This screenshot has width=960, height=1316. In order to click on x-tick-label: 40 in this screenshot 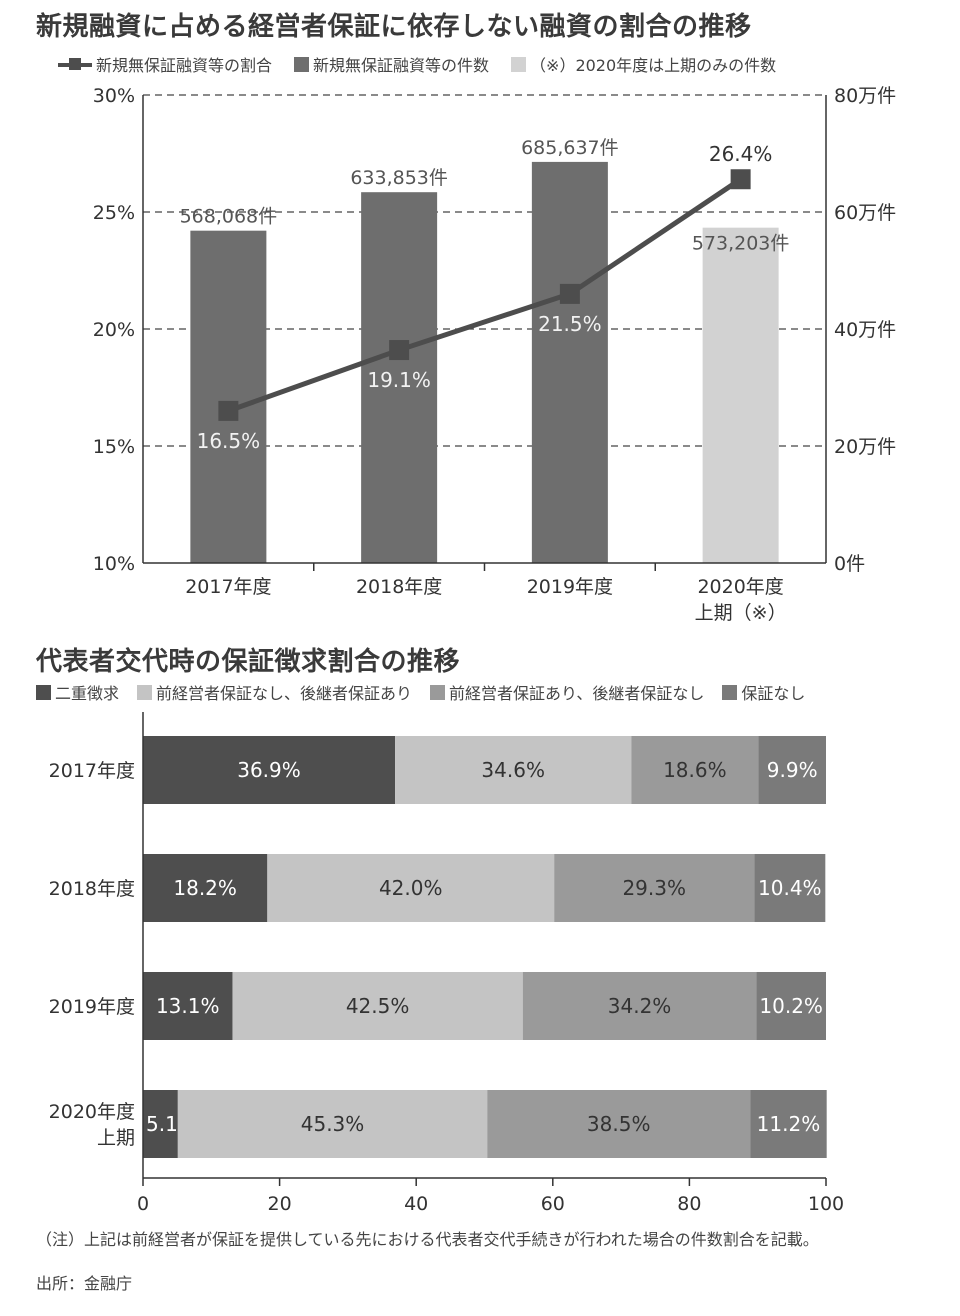, I will do `click(416, 1204)`.